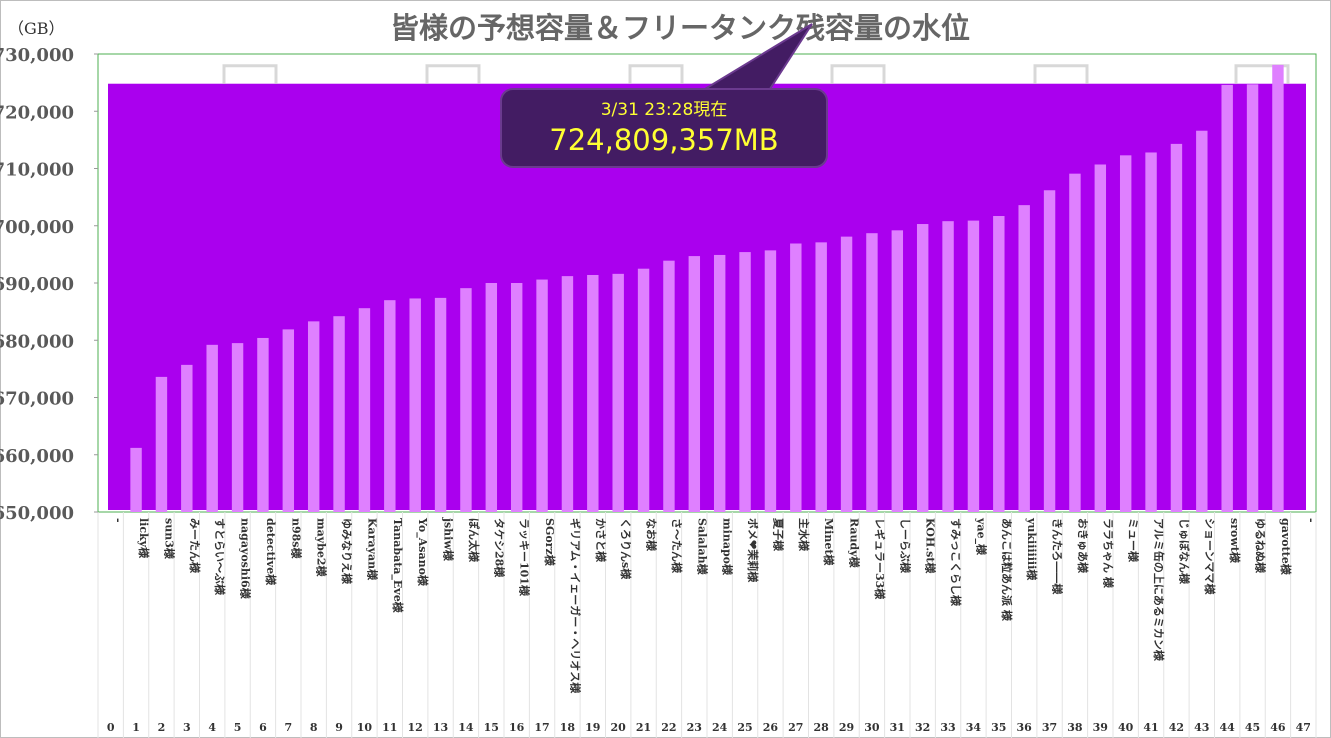 Image resolution: width=1331 pixels, height=738 pixels. What do you see at coordinates (592, 727) in the screenshot?
I see `index-label-19: 19` at bounding box center [592, 727].